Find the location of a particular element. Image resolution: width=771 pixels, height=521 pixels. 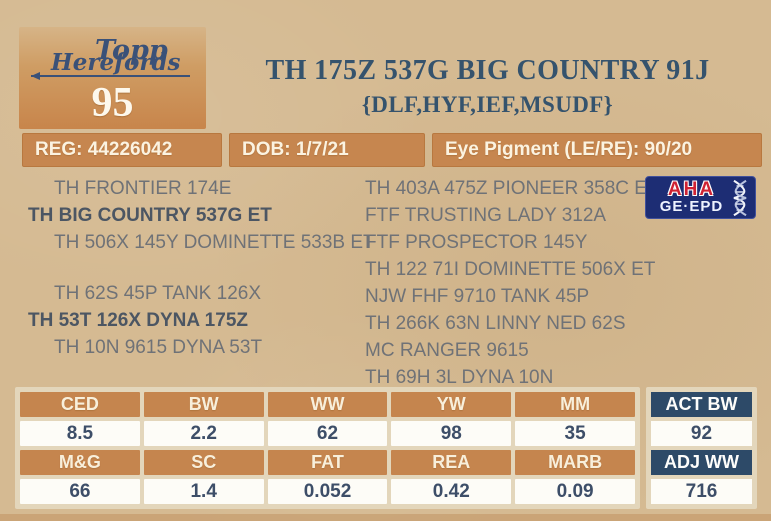

epd-value-yw: 98 is located at coordinates (451, 433).